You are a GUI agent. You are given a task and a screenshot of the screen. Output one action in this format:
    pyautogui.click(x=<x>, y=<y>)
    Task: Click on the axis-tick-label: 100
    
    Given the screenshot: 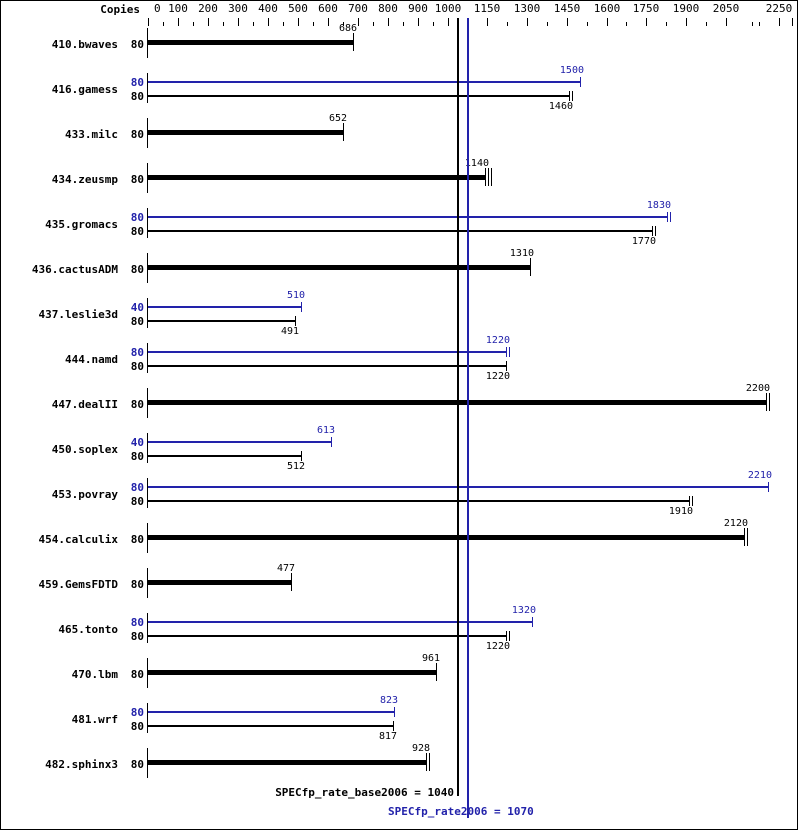 What is the action you would take?
    pyautogui.click(x=178, y=8)
    